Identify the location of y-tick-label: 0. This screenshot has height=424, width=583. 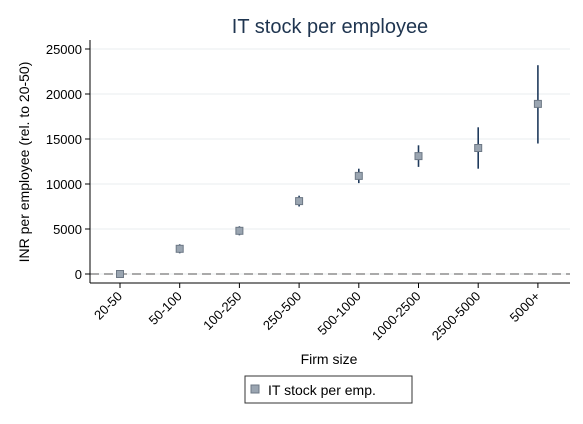
(78, 274).